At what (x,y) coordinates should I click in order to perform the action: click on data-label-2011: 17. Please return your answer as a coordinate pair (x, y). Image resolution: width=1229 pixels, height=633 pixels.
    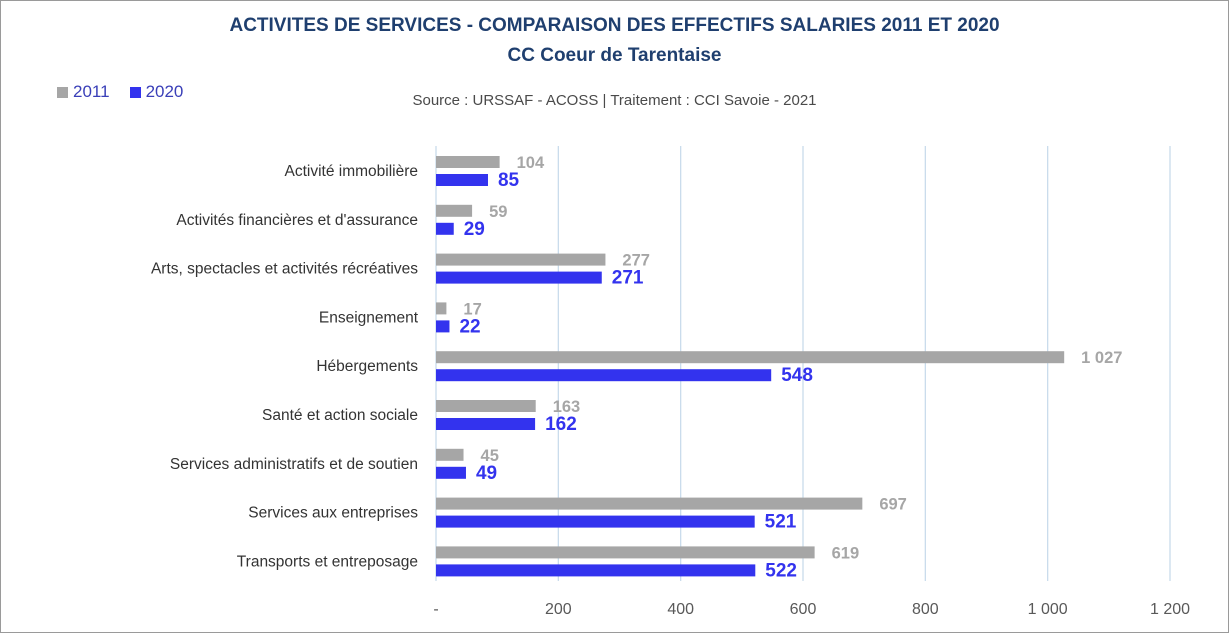
    Looking at the image, I should click on (472, 309).